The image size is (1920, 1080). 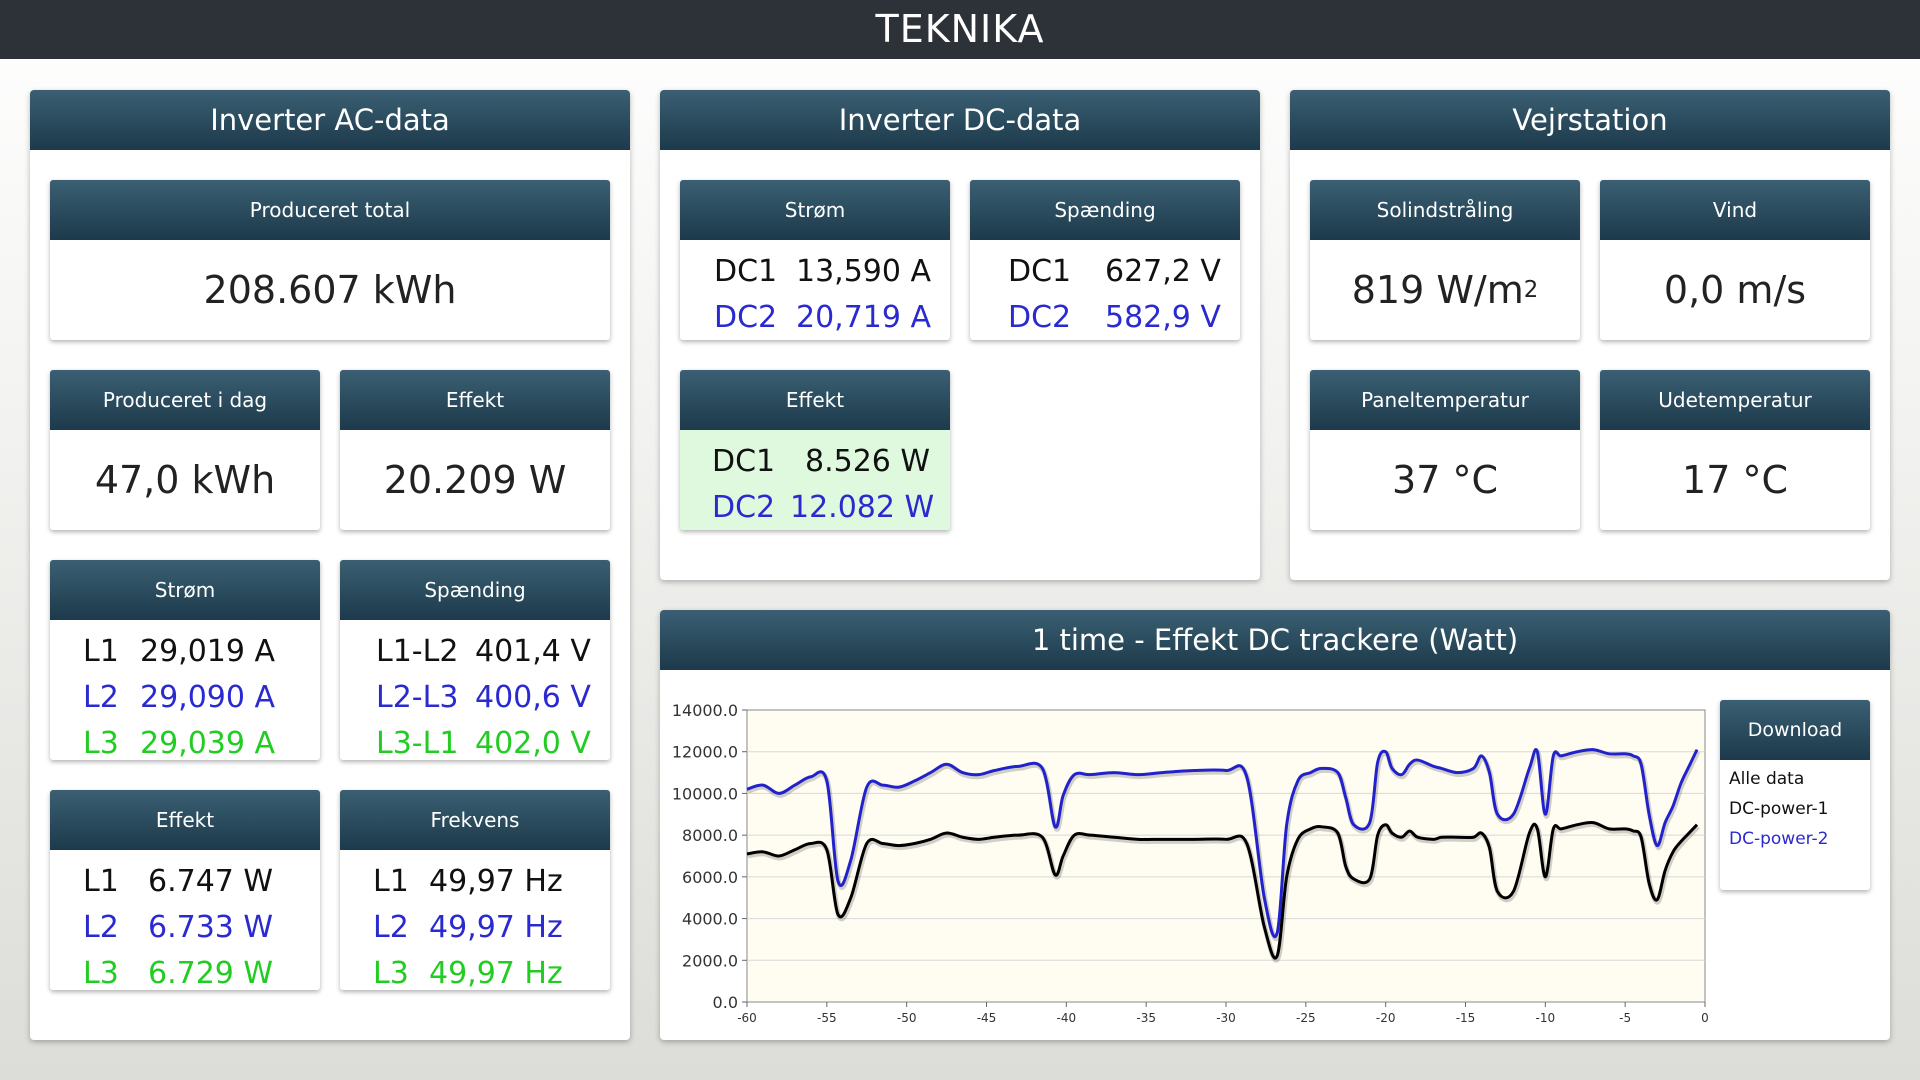 I want to click on solar-value: 819 W/m 2, so click(x=1445, y=290).